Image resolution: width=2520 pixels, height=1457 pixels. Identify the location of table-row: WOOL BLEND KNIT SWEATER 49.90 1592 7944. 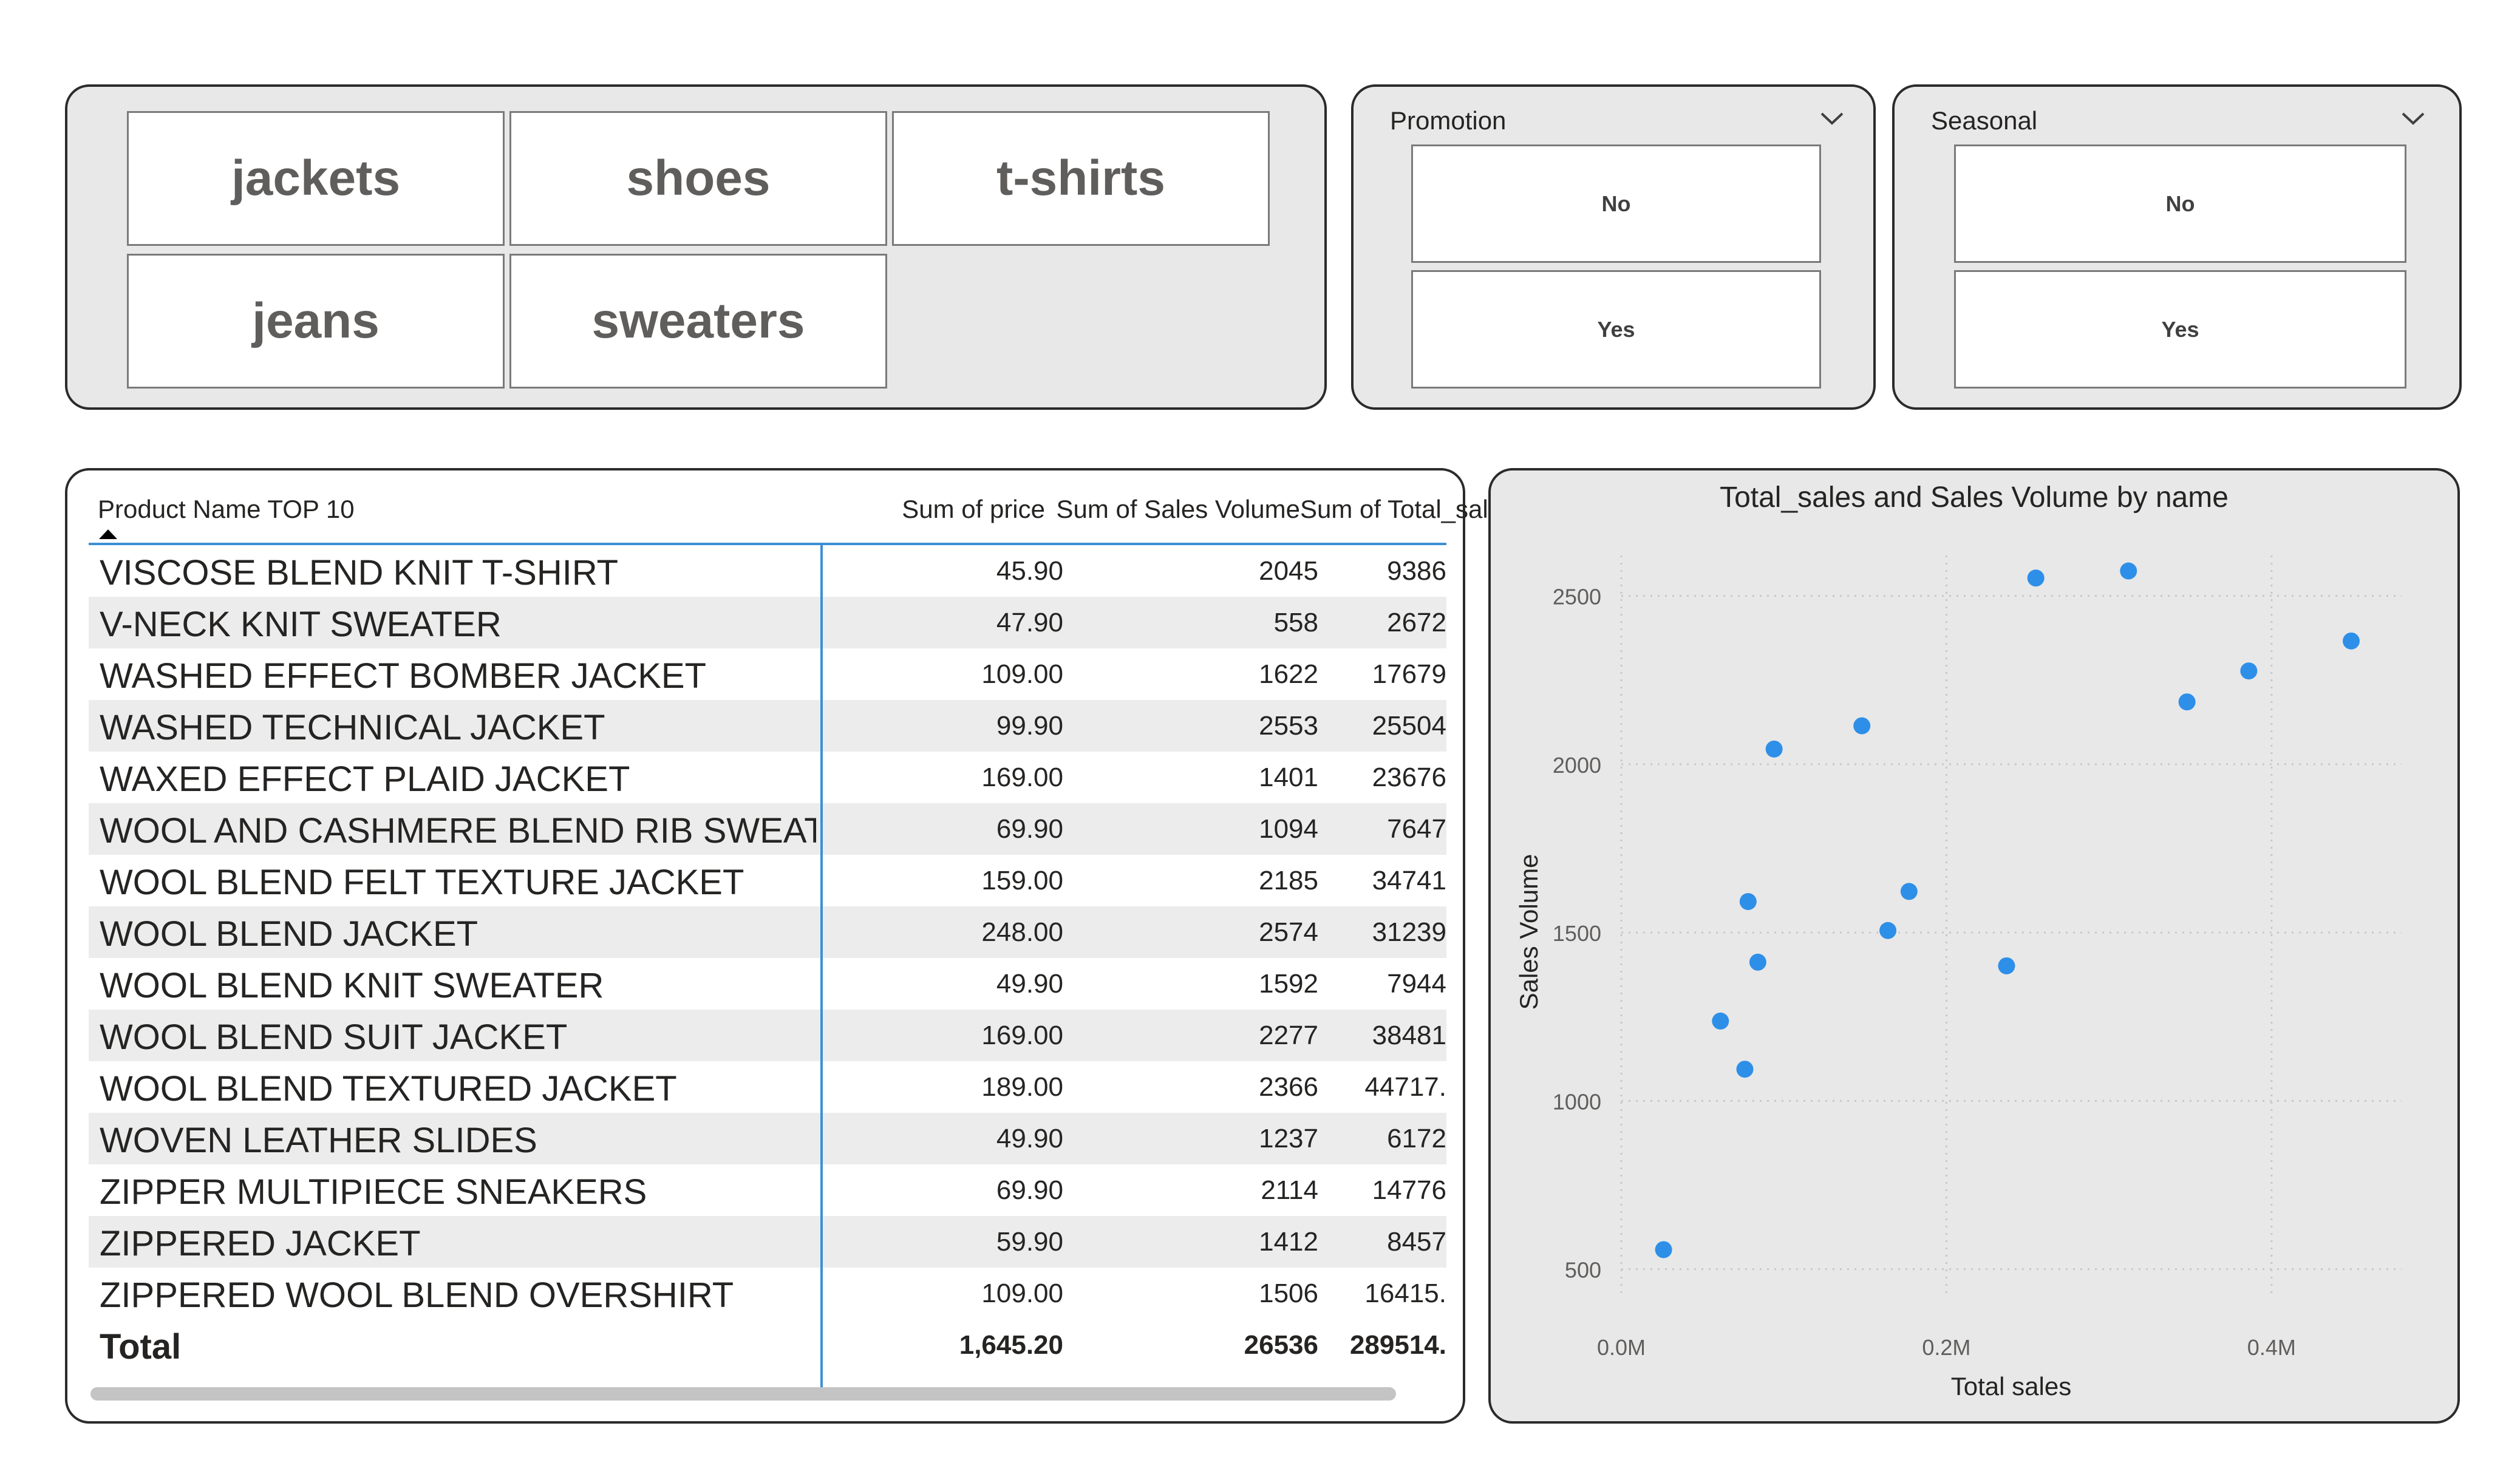
(767, 984).